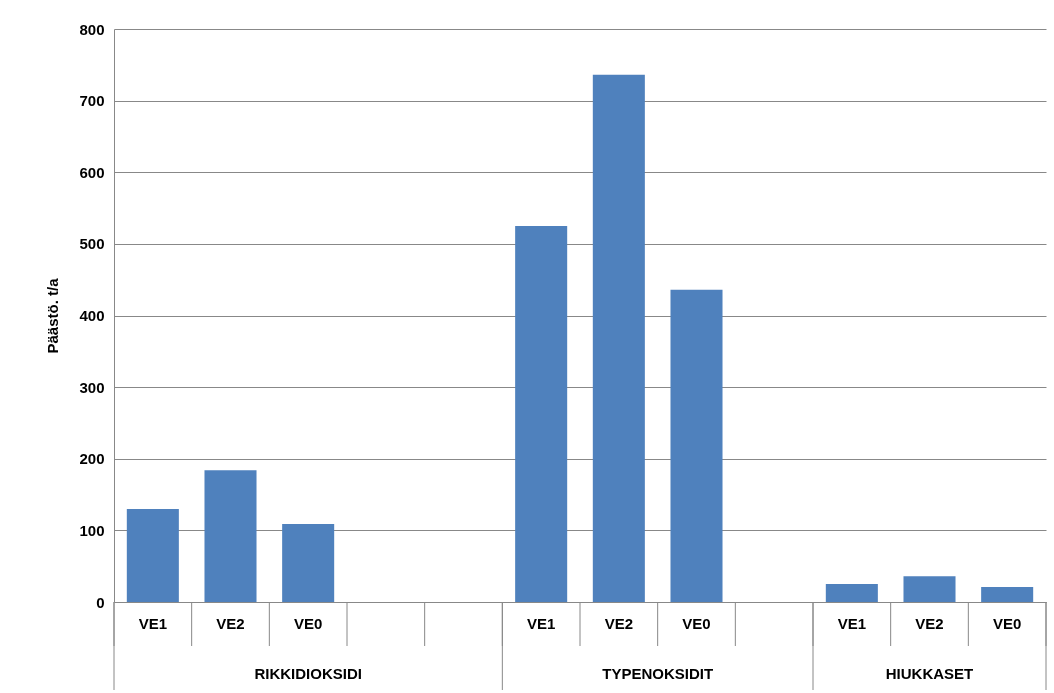 The width and height of the screenshot is (1054, 693). What do you see at coordinates (100, 602) in the screenshot?
I see `y-tick-label: 0` at bounding box center [100, 602].